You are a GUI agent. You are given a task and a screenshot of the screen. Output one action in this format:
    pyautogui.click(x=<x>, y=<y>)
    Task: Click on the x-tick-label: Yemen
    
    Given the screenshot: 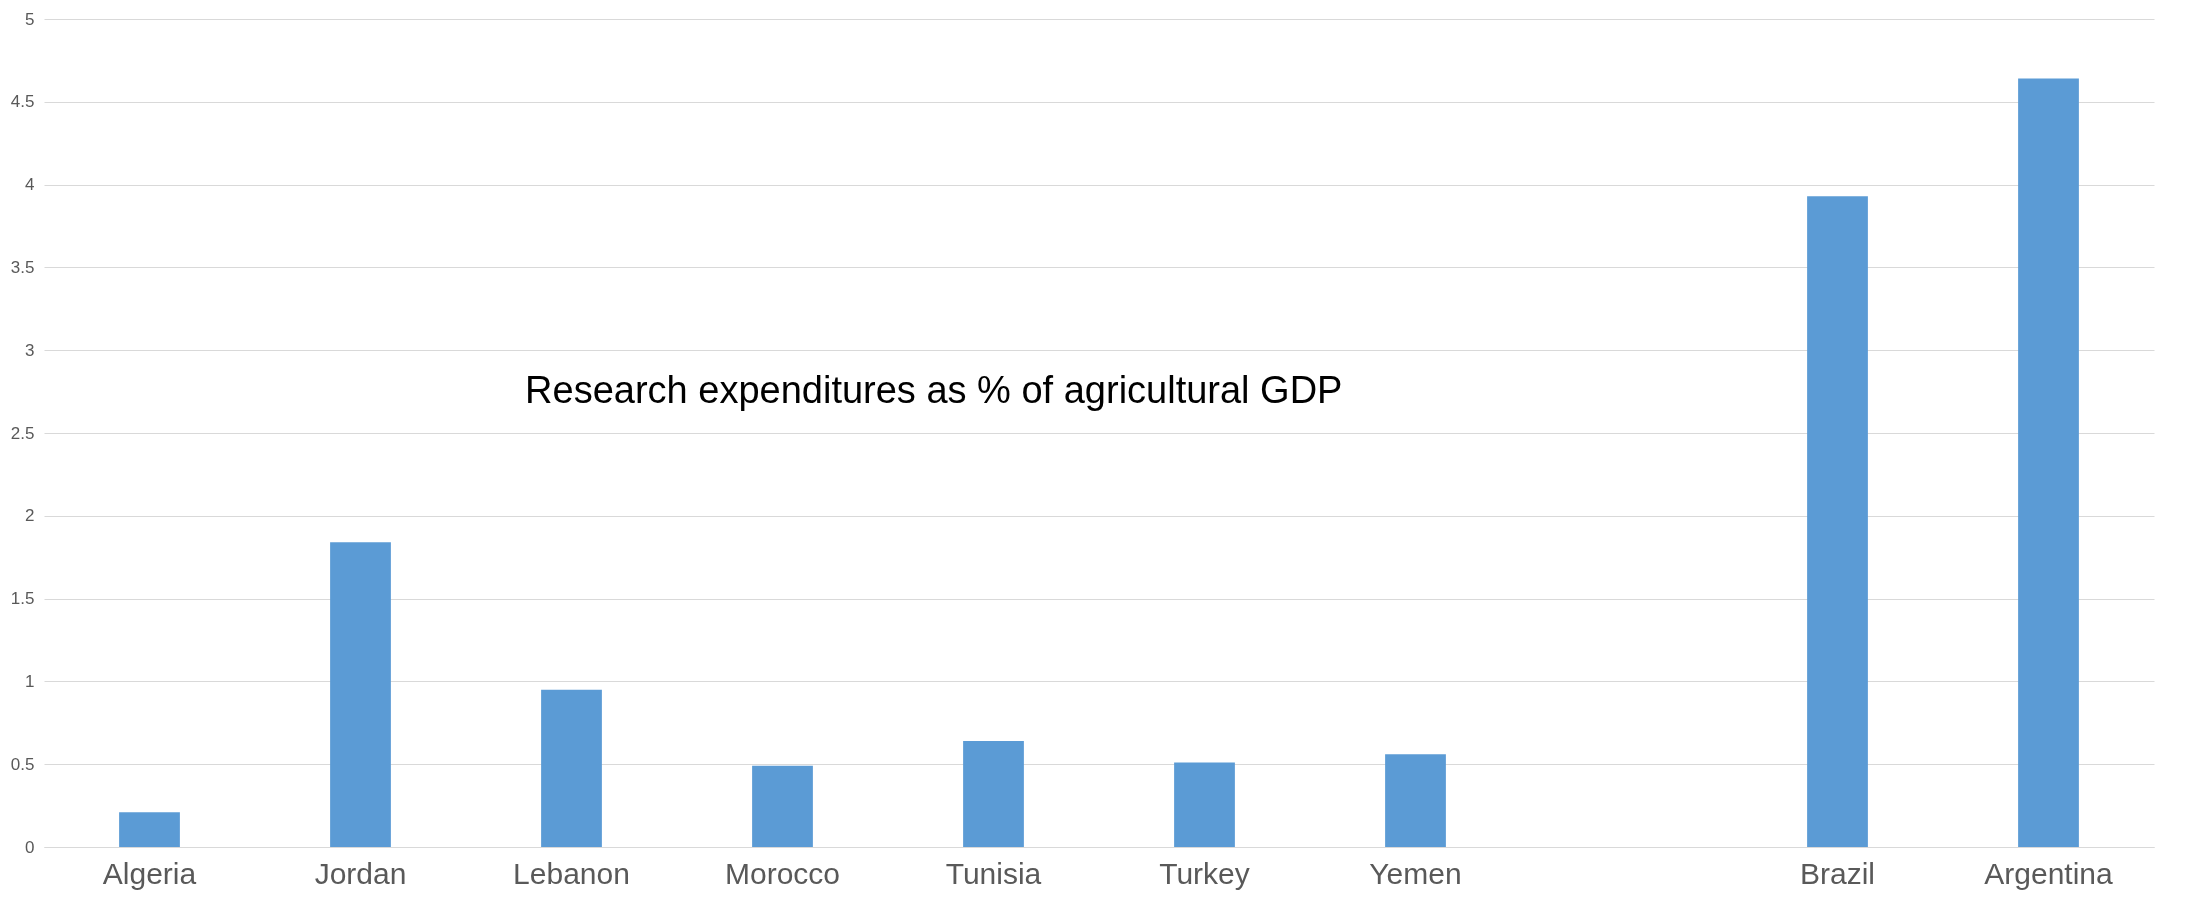 What is the action you would take?
    pyautogui.click(x=1415, y=873)
    